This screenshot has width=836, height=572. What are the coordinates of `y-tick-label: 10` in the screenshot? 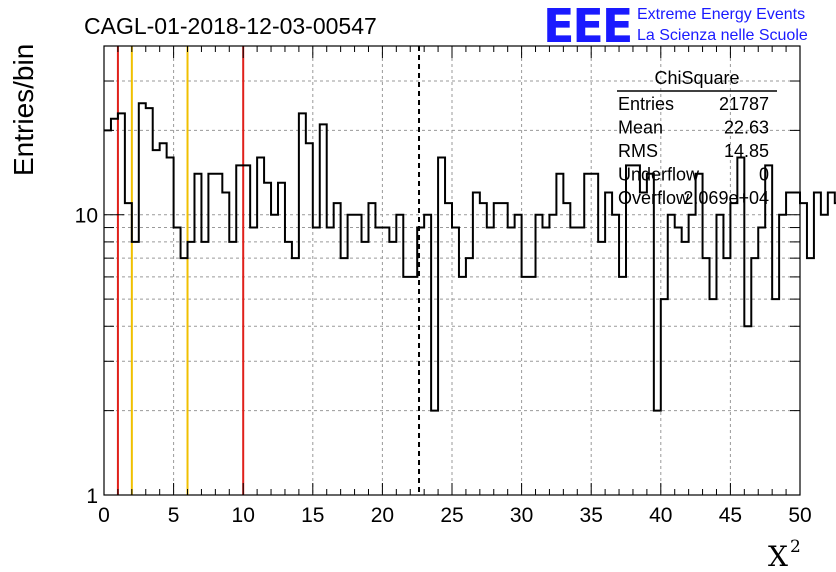 It's located at (86, 216).